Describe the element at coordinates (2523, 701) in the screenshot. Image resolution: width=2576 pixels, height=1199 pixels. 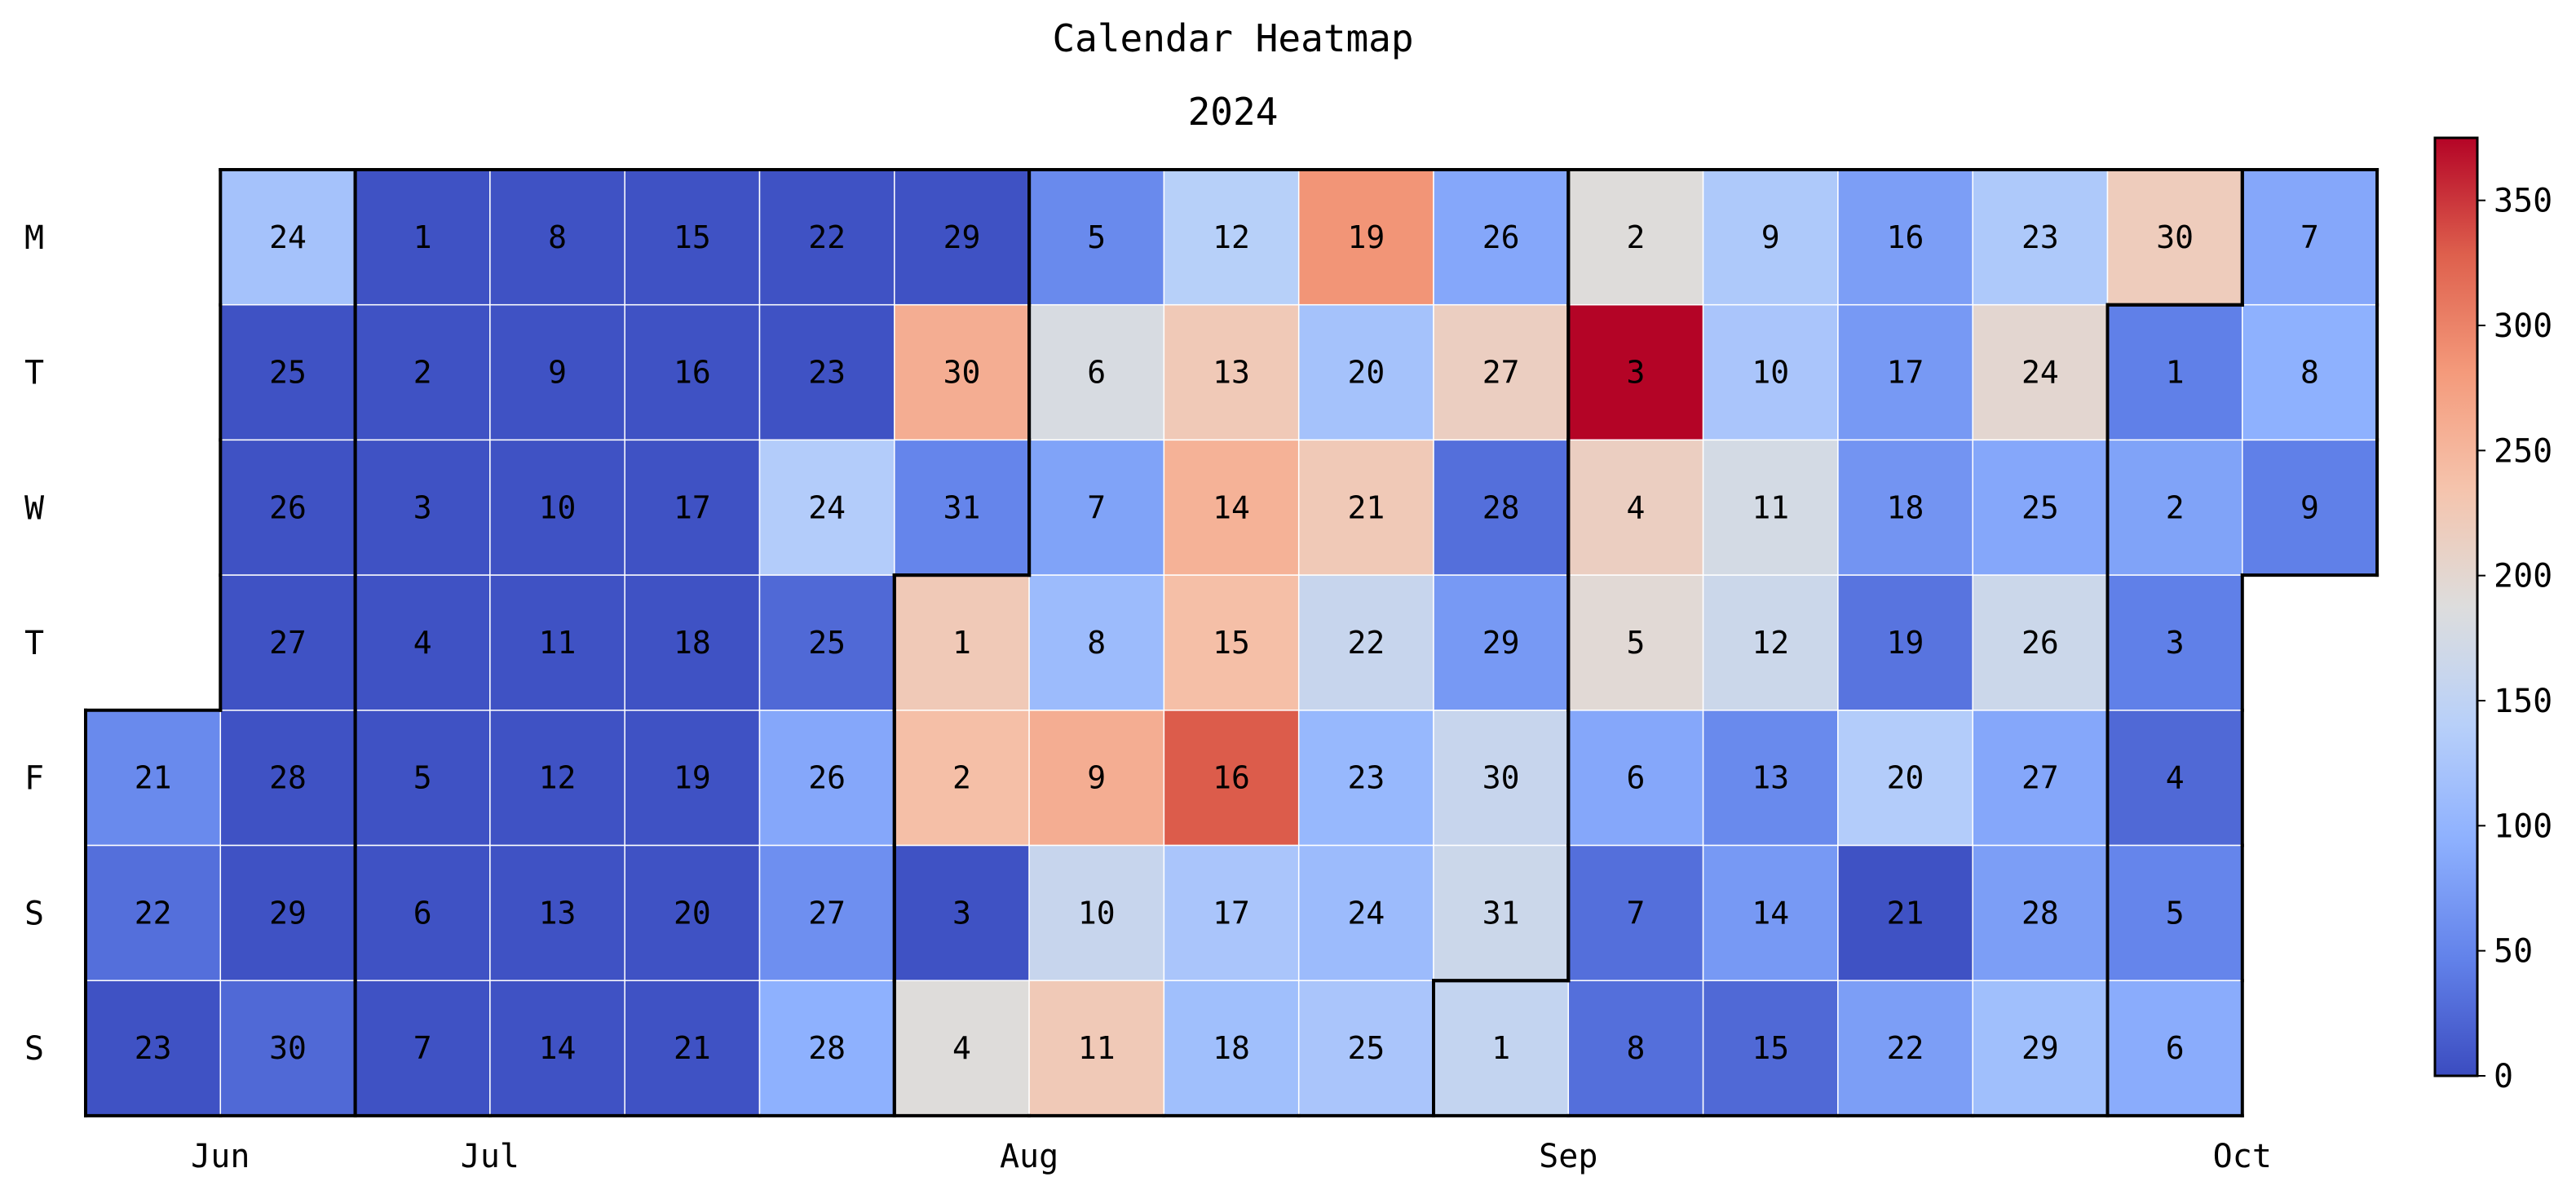
I see `colorbar-tick-label: 150` at that location.